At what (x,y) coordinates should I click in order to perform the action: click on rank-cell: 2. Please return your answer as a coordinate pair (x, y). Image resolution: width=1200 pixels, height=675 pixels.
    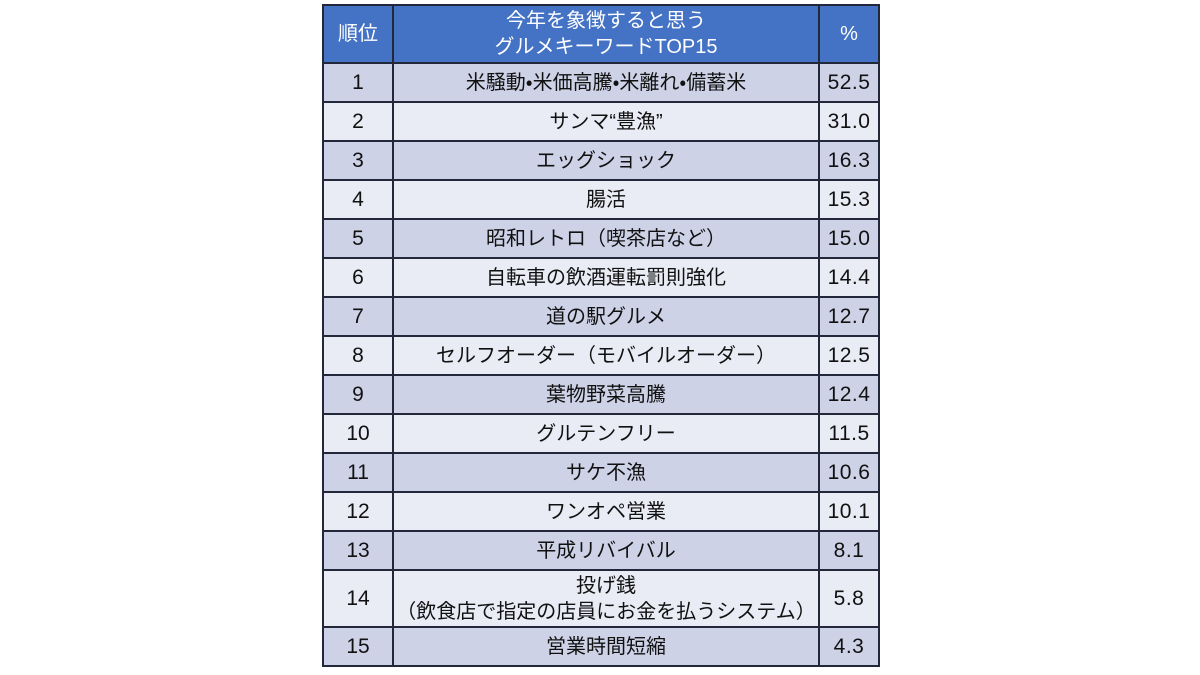
    Looking at the image, I should click on (358, 121).